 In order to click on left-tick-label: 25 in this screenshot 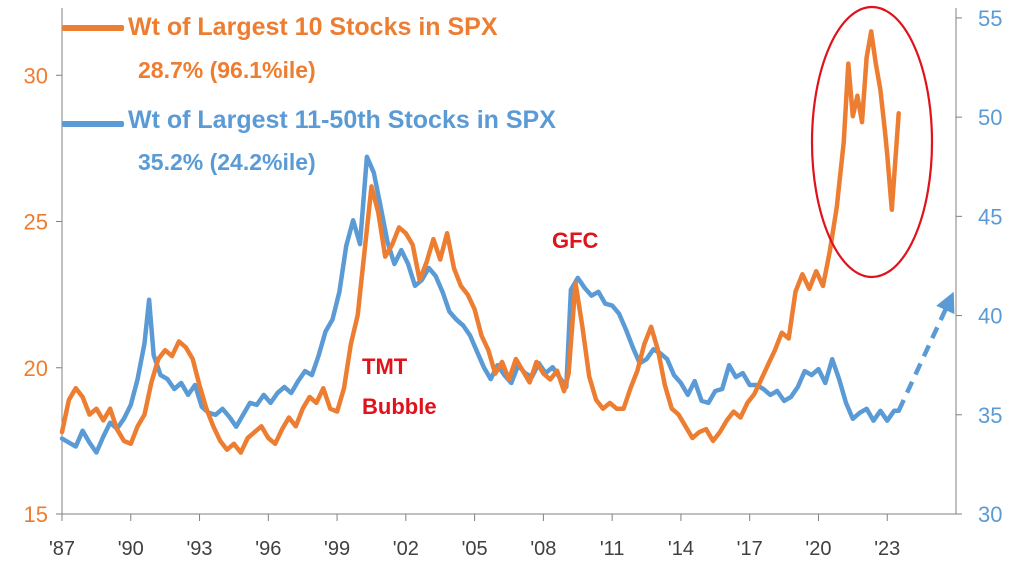, I will do `click(36, 222)`.